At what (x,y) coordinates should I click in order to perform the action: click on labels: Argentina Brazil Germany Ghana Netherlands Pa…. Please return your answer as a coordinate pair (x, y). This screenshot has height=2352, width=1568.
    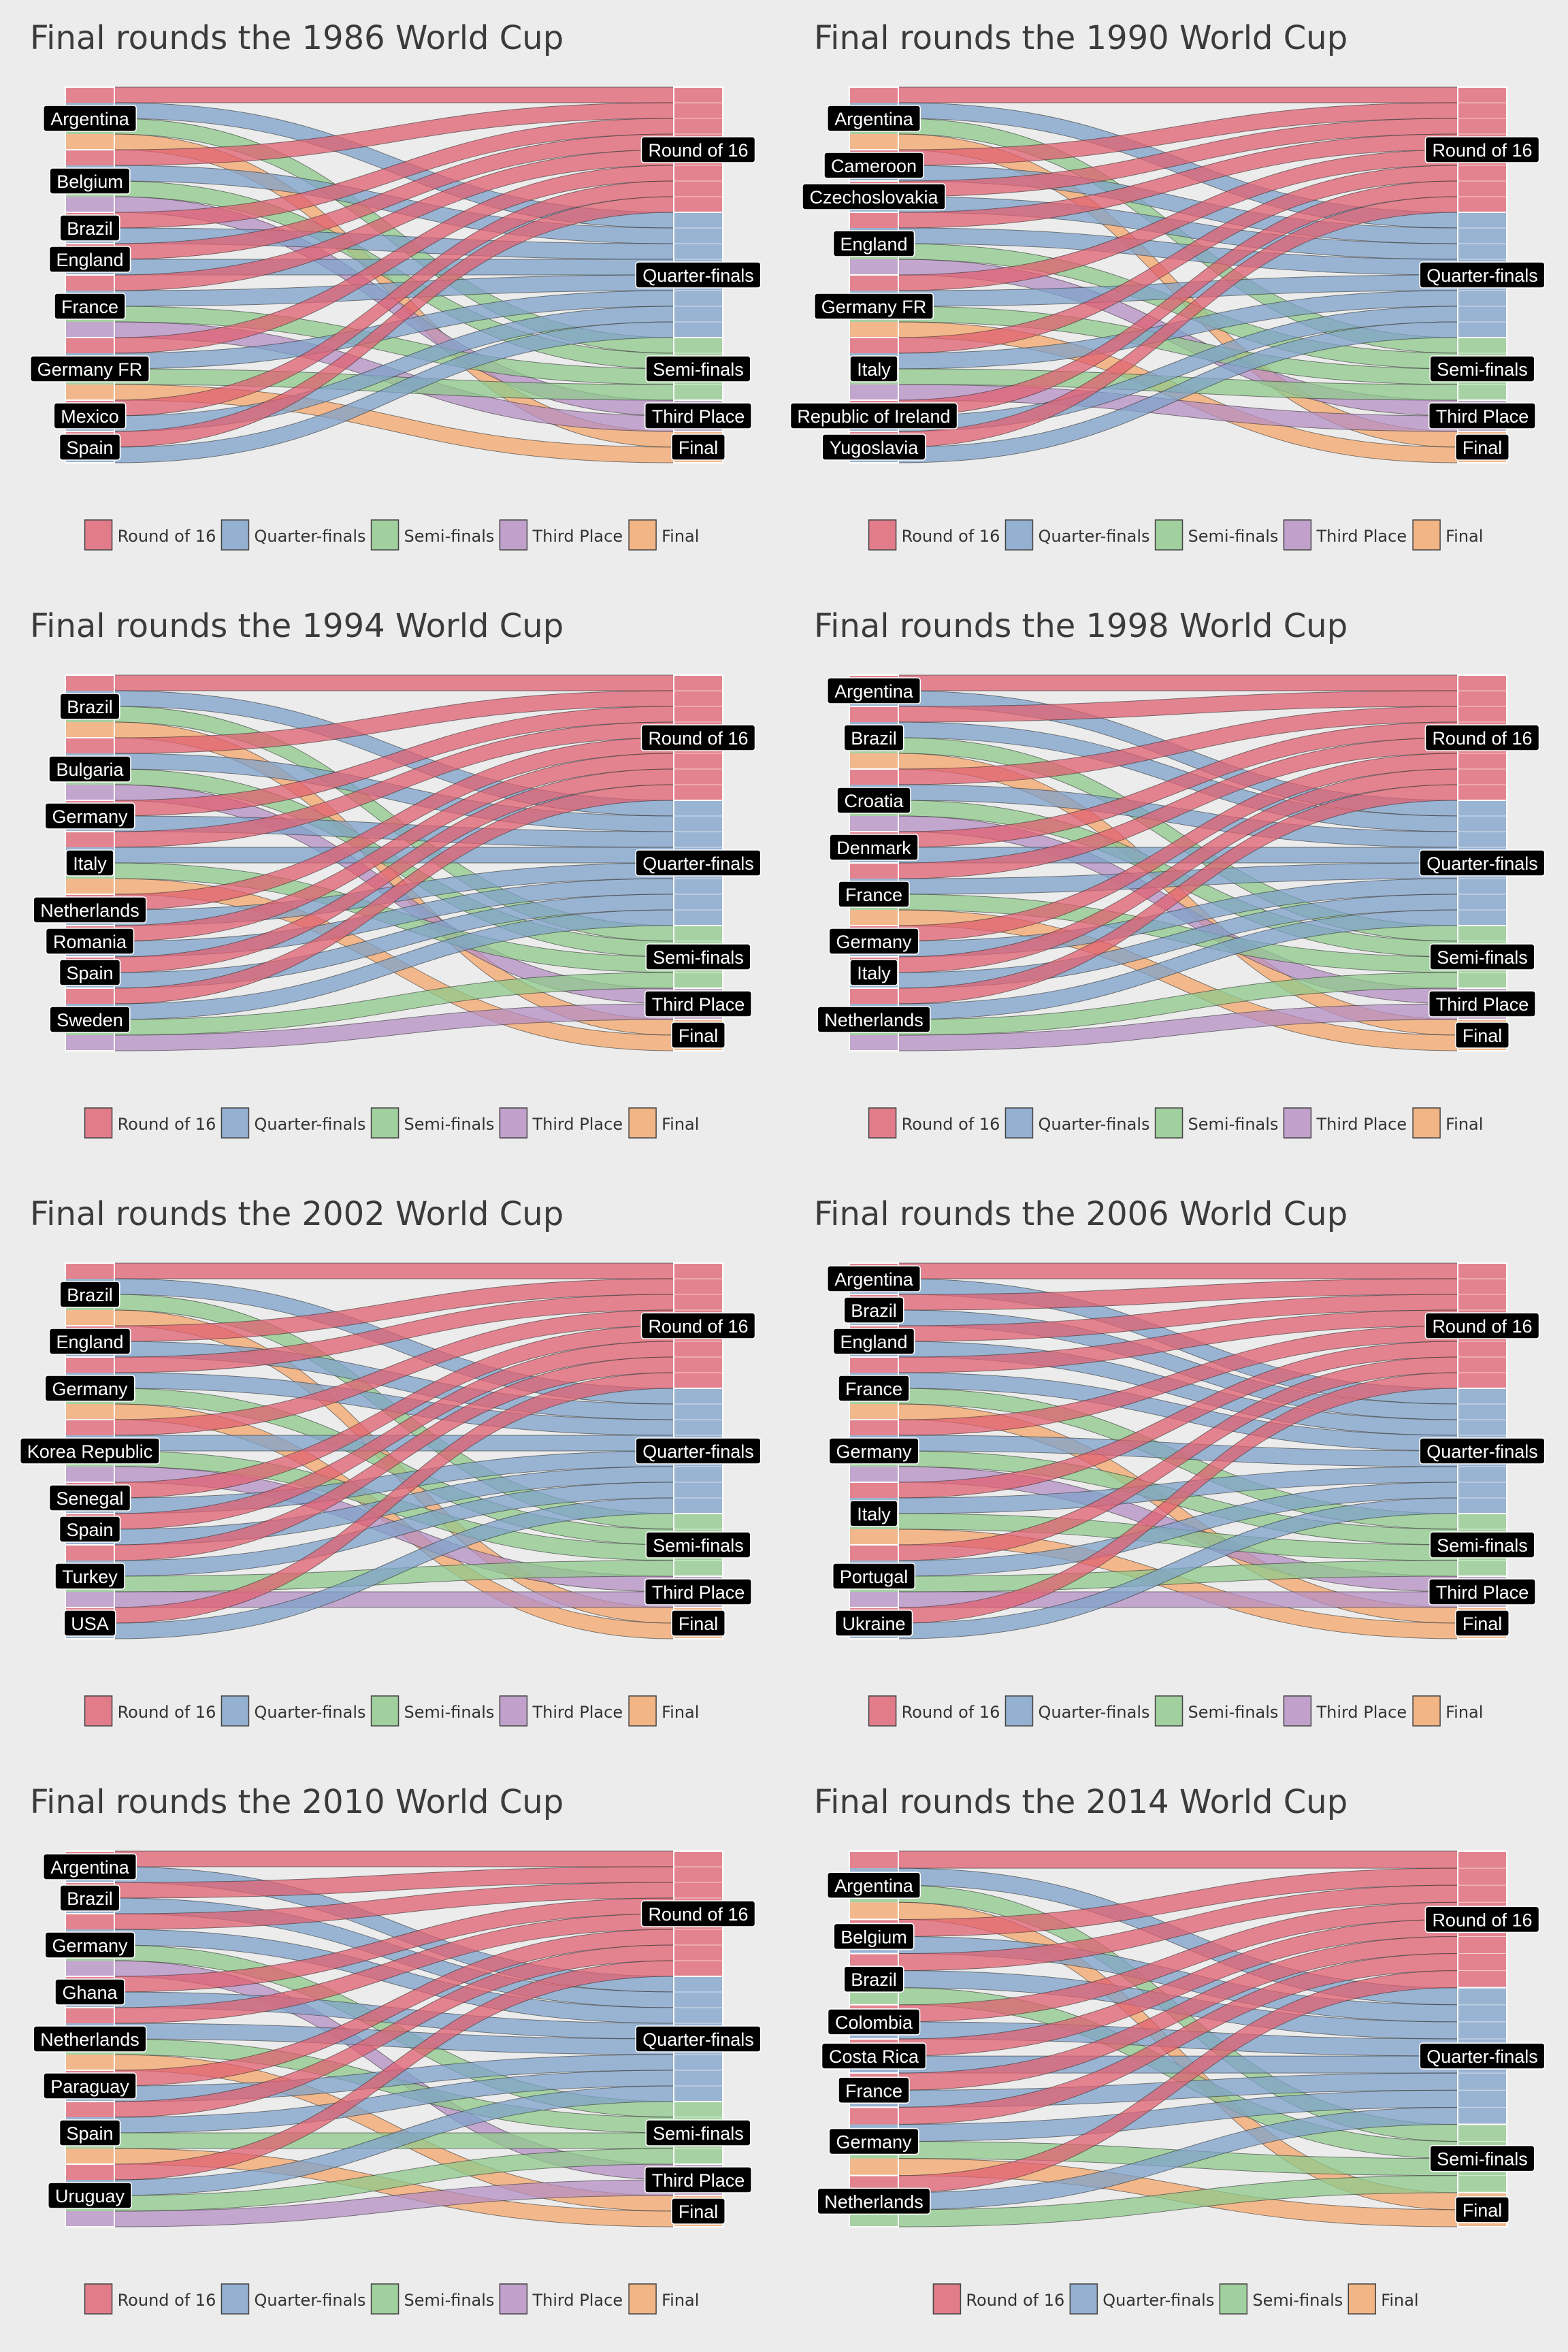
    Looking at the image, I should click on (397, 2039).